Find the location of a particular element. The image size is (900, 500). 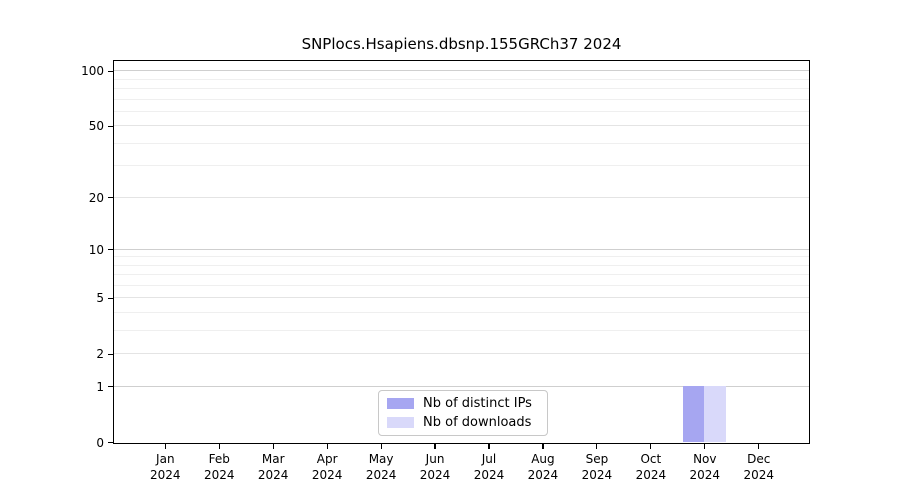

x-tick-label-nov: Nov 2024 is located at coordinates (705, 467).